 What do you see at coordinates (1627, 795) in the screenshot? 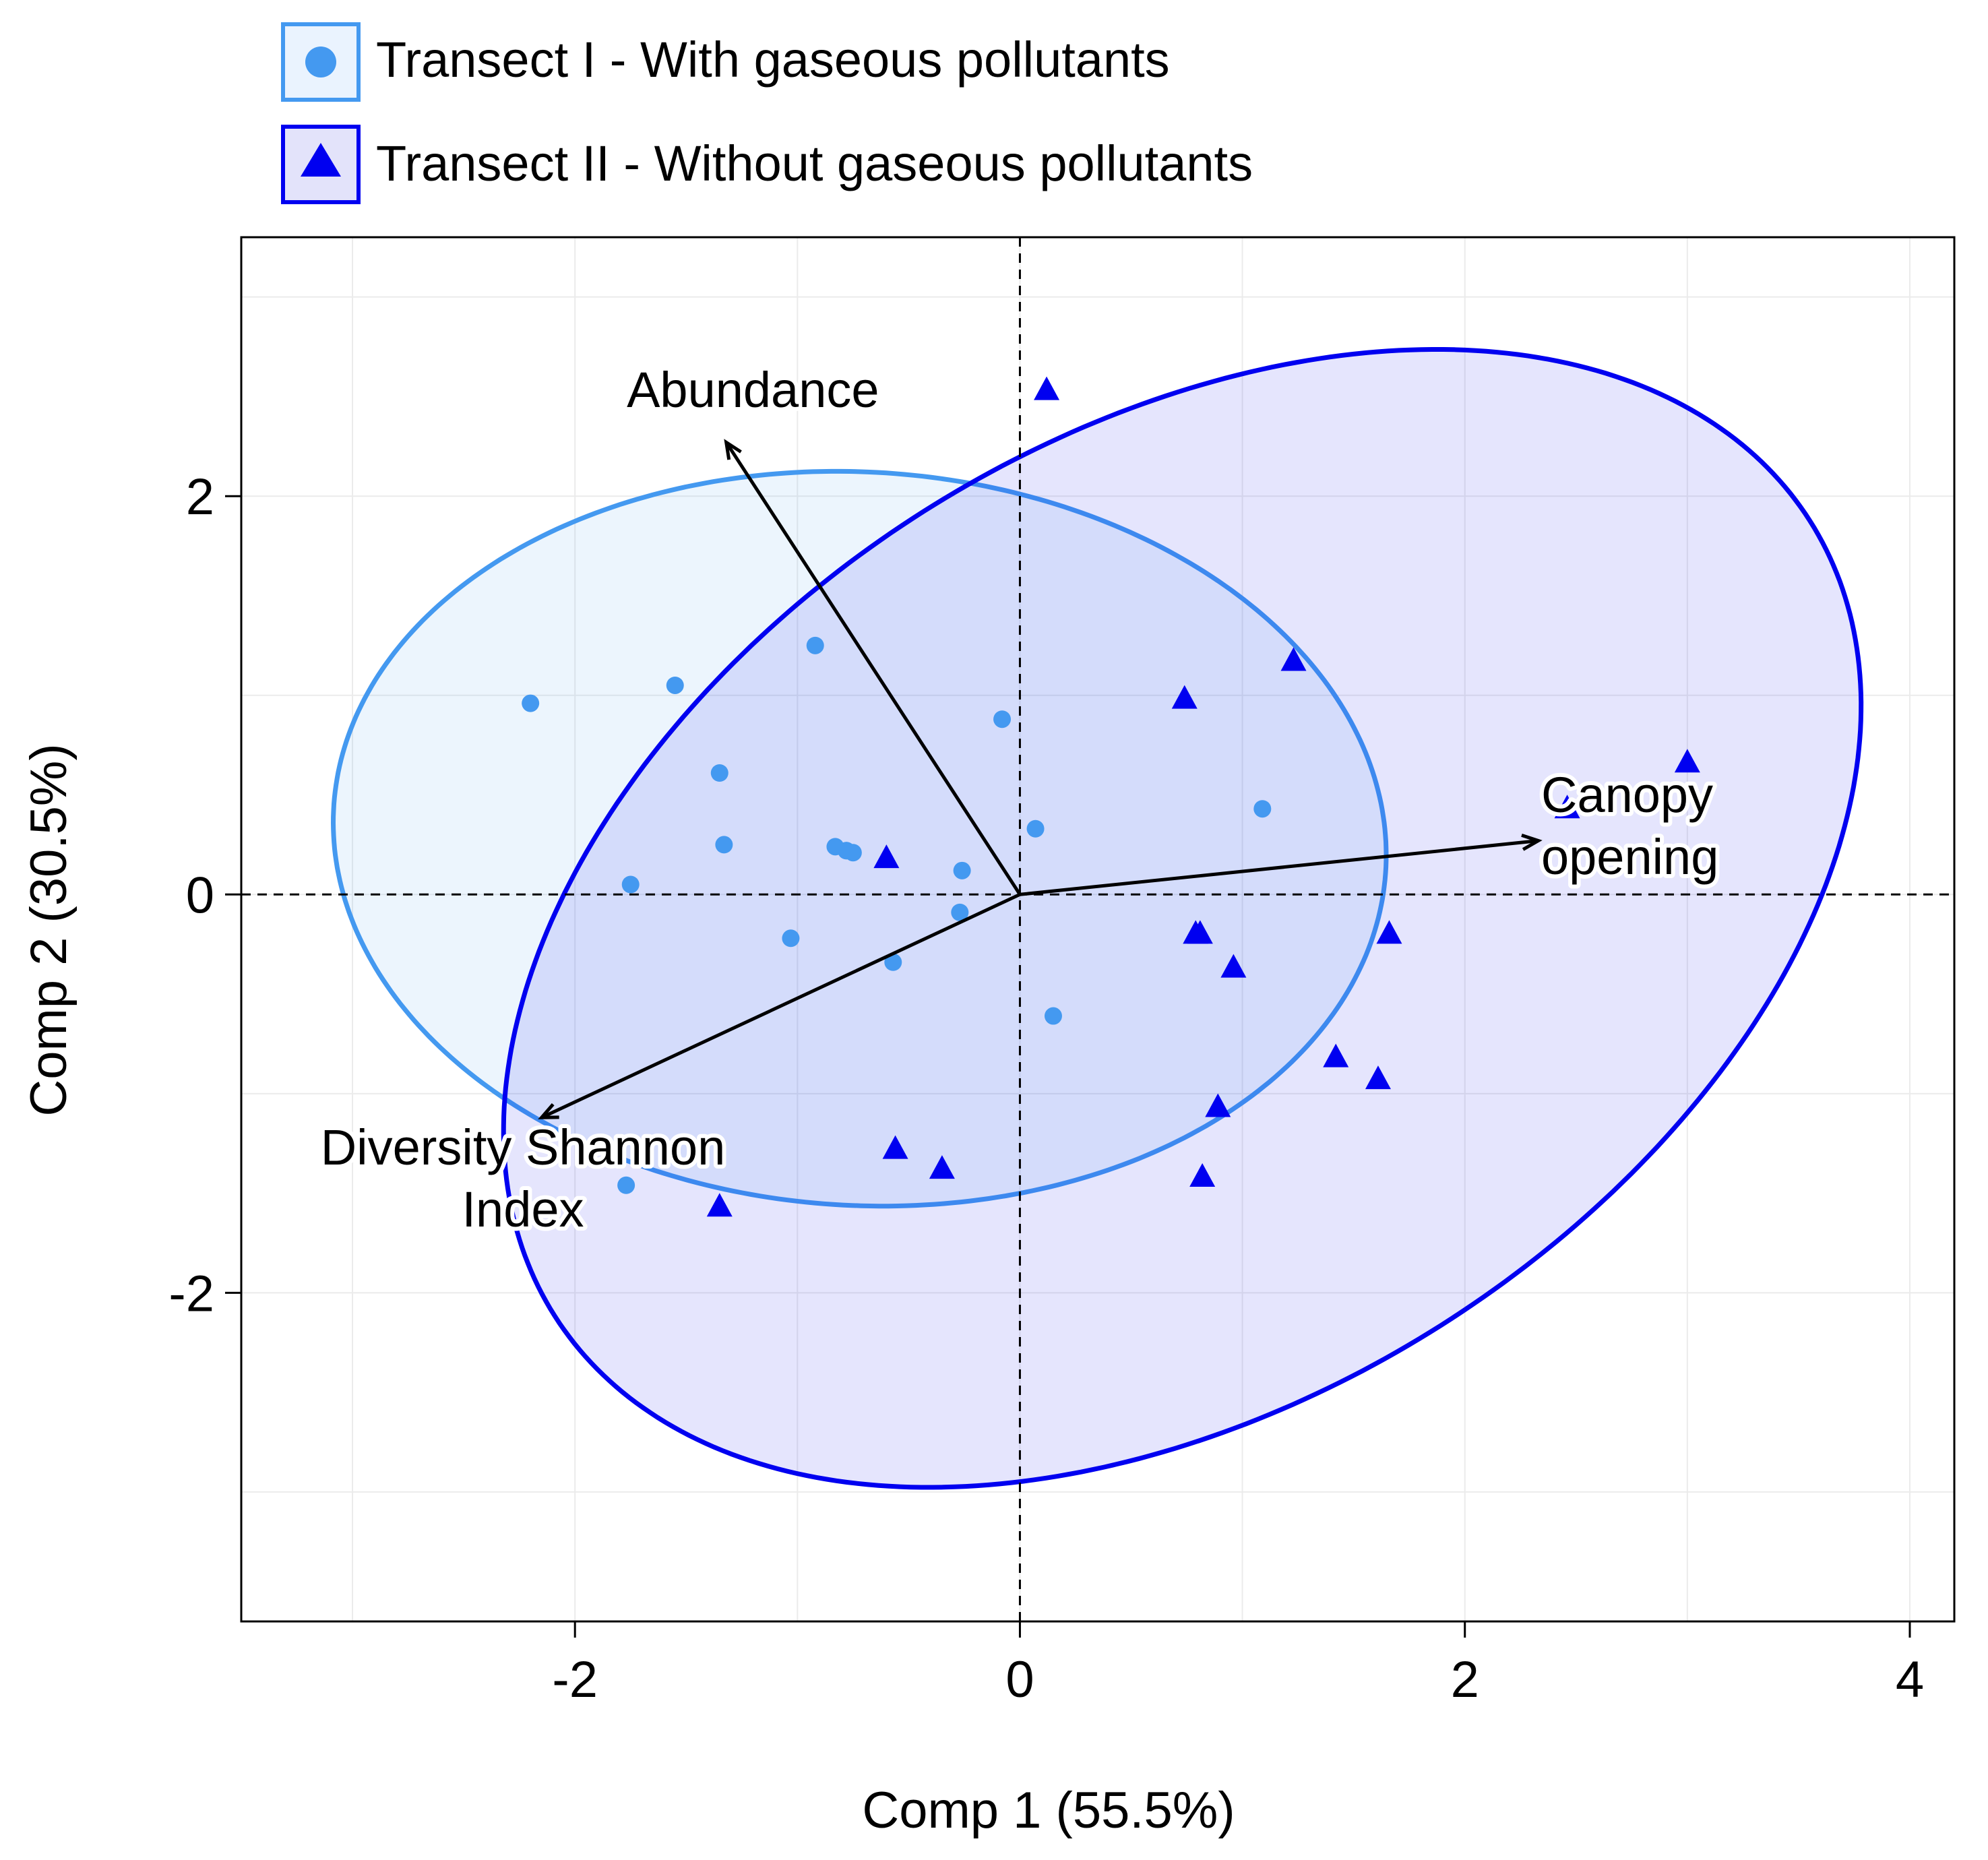
I see `loading-label-line: Canopy` at bounding box center [1627, 795].